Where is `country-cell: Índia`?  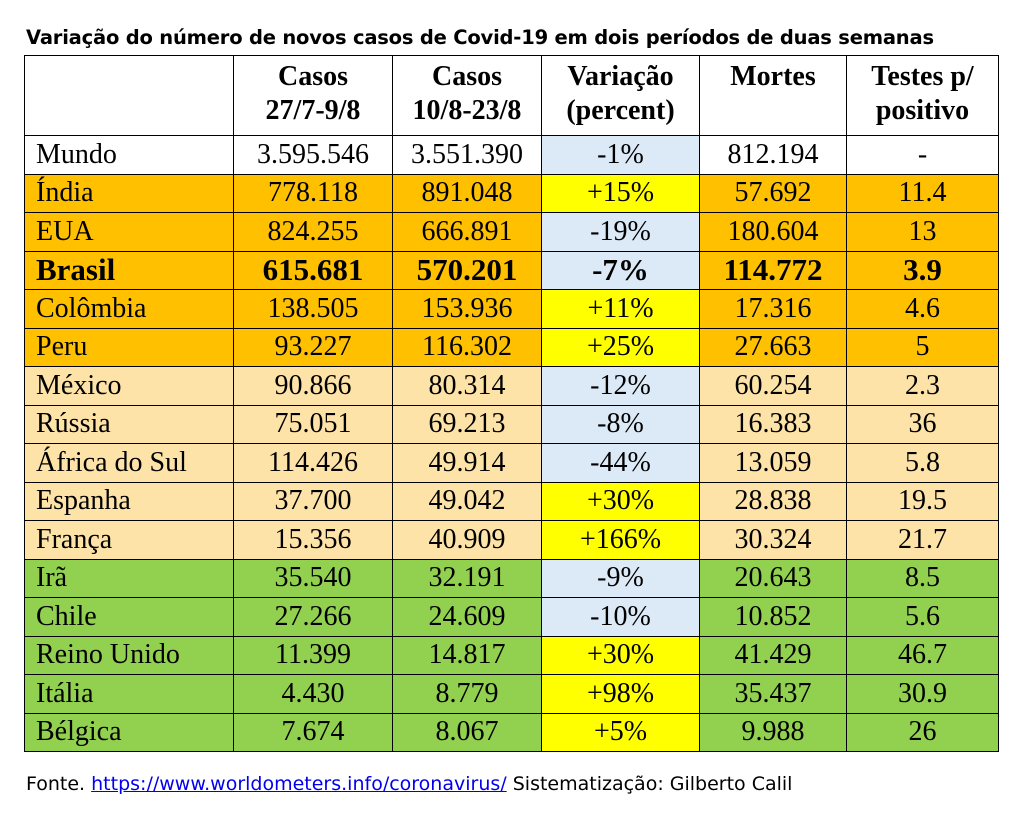 country-cell: Índia is located at coordinates (129, 193).